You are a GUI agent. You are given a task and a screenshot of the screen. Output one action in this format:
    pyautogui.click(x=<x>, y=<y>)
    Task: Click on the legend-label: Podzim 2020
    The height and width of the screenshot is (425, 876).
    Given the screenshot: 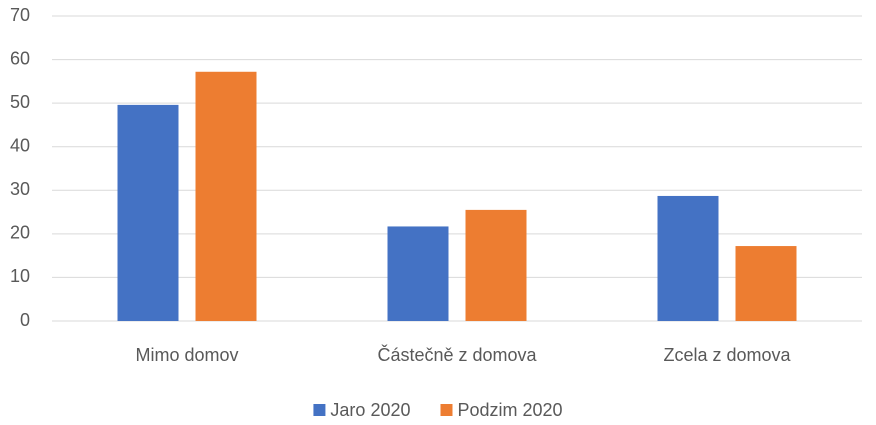 What is the action you would take?
    pyautogui.click(x=509, y=410)
    